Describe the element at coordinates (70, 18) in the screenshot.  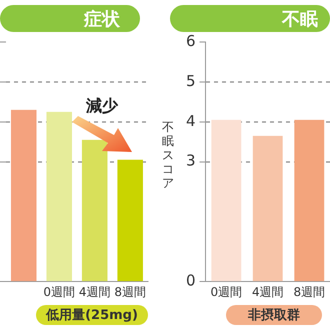
I see `chart-title: 症状` at that location.